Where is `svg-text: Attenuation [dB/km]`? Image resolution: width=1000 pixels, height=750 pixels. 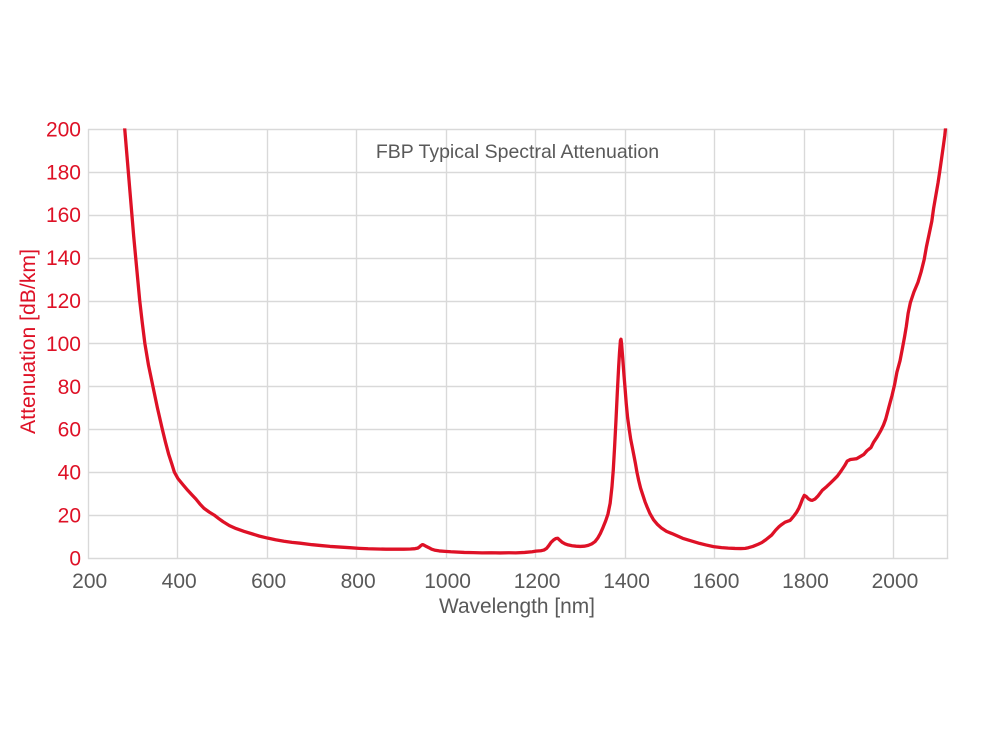
svg-text: Attenuation [dB/km] is located at coordinates (28, 341).